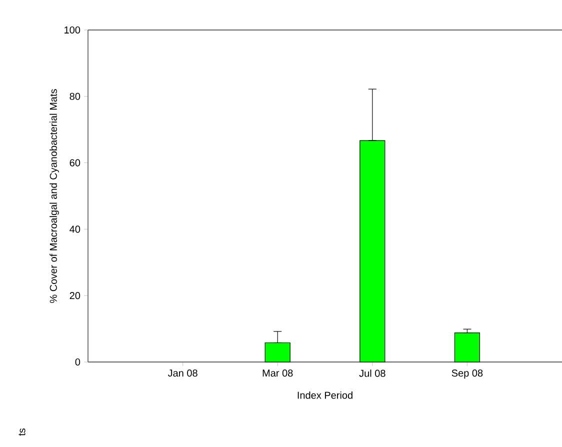 This screenshot has height=447, width=562. I want to click on text: ts, so click(22, 432).